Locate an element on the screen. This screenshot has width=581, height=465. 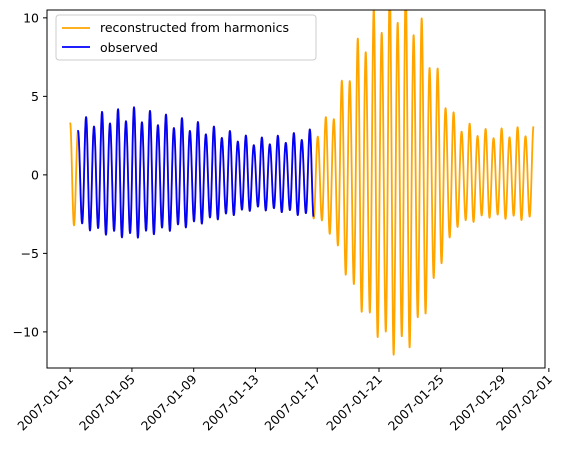
y-tick-label: 5 is located at coordinates (35, 96).